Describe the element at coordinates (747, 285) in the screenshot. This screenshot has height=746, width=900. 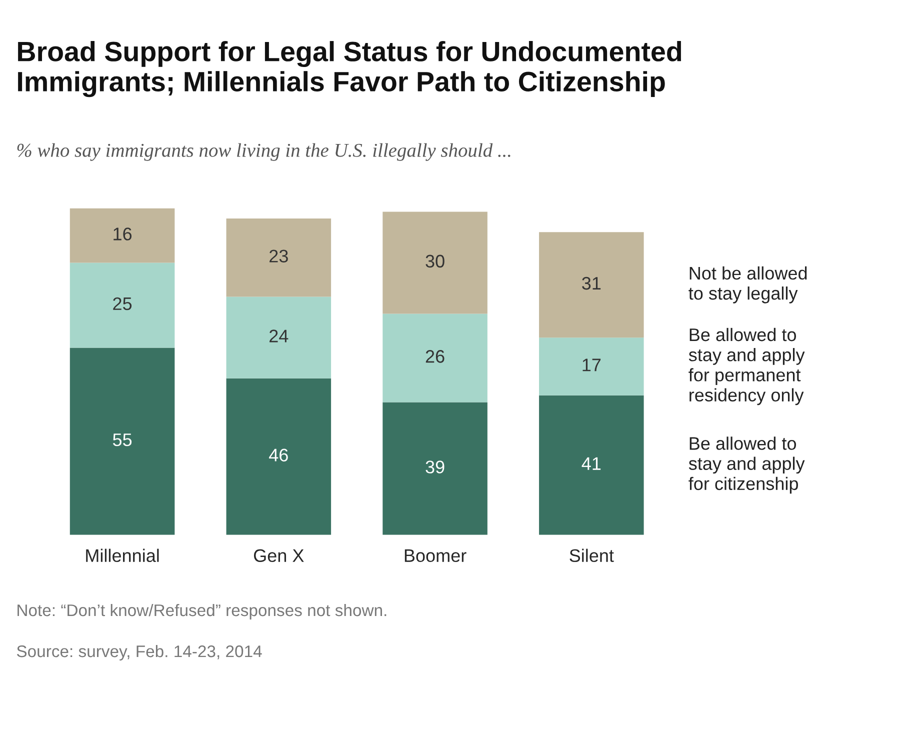
I see `text: Not be allowed to stay legally` at that location.